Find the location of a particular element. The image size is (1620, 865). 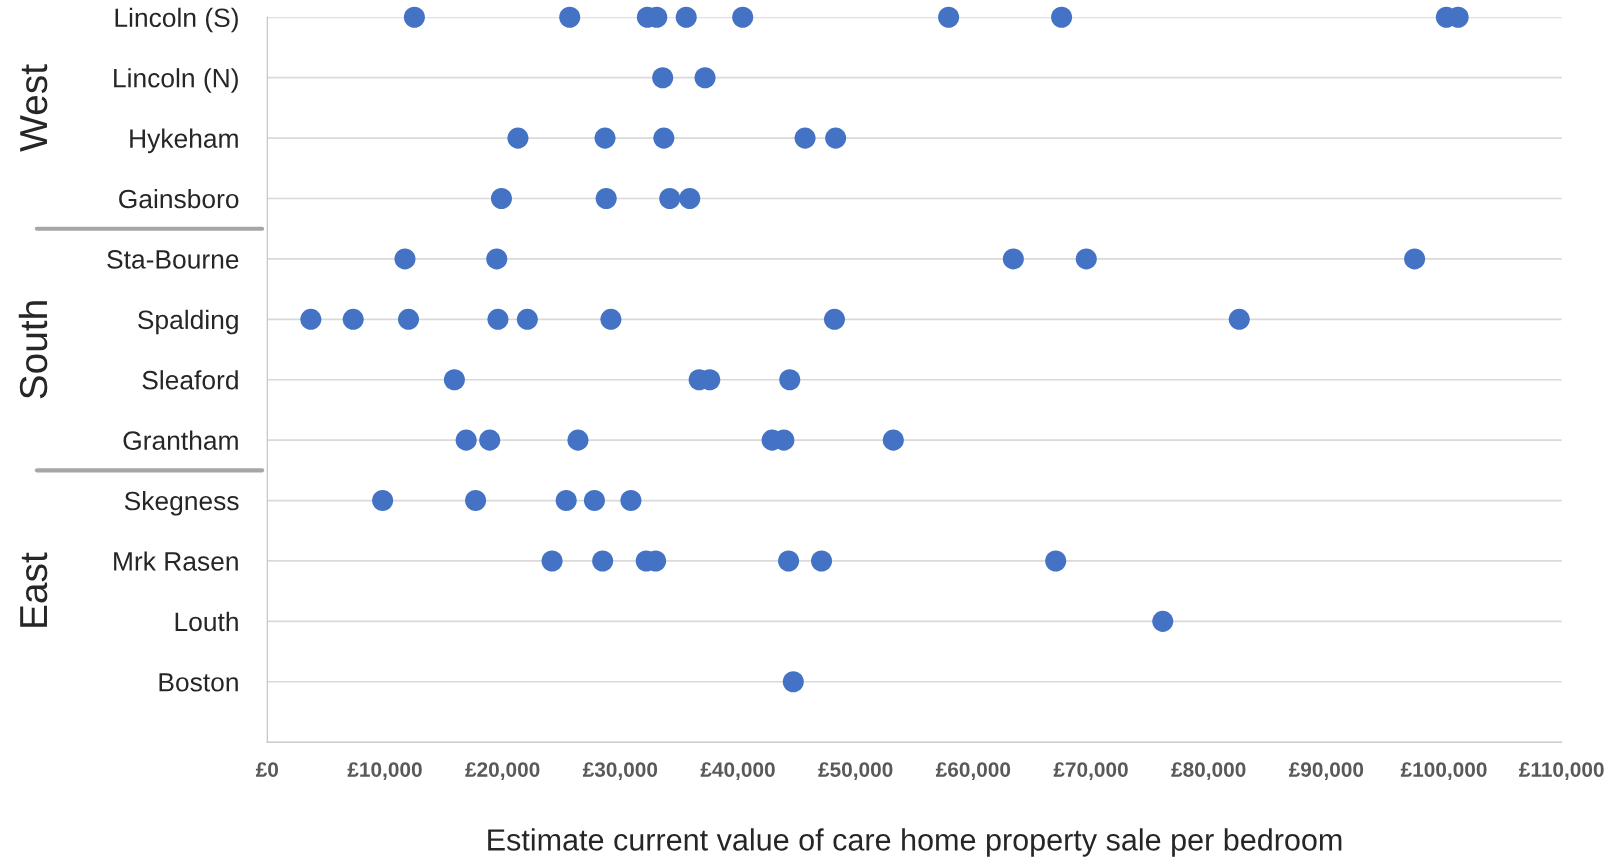

x-tick-label: £0 is located at coordinates (267, 769).